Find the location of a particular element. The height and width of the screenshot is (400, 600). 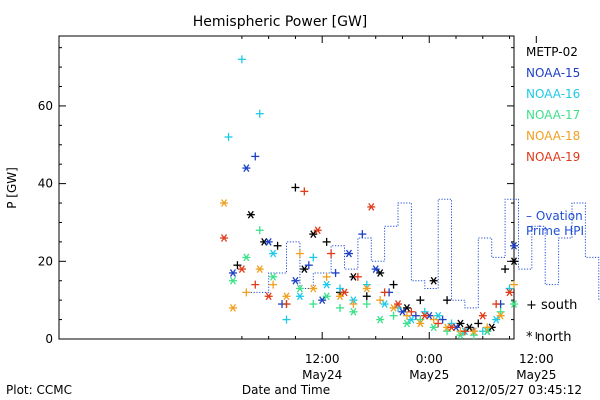

y-tick-label: 60 is located at coordinates (45, 106).